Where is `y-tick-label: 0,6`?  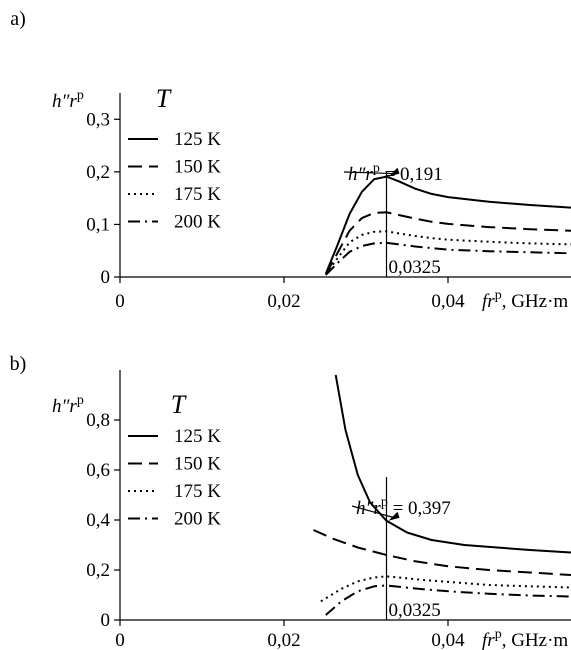
y-tick-label: 0,6 is located at coordinates (98, 470).